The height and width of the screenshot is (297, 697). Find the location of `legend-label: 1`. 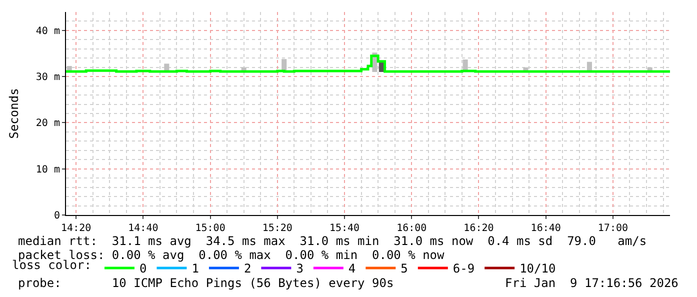

legend-label: 1 is located at coordinates (195, 269).